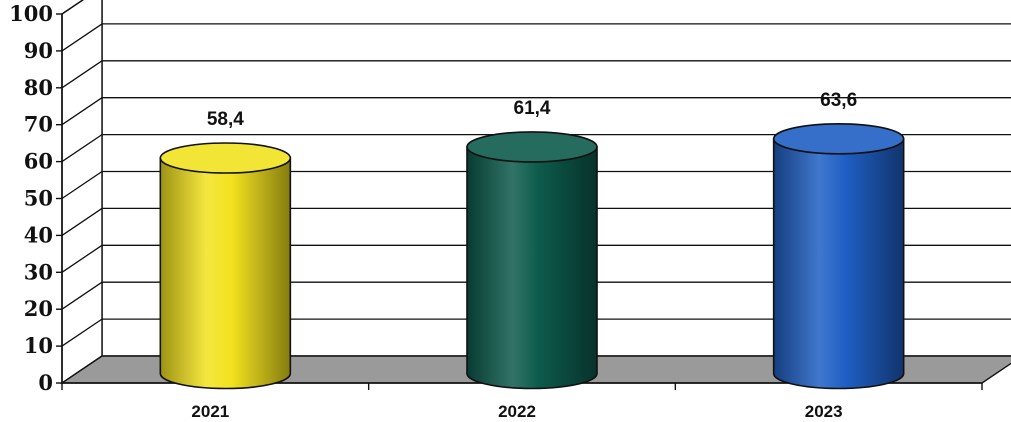 The width and height of the screenshot is (1011, 422). Describe the element at coordinates (31, 13) in the screenshot. I see `y-tick-label: 100` at that location.